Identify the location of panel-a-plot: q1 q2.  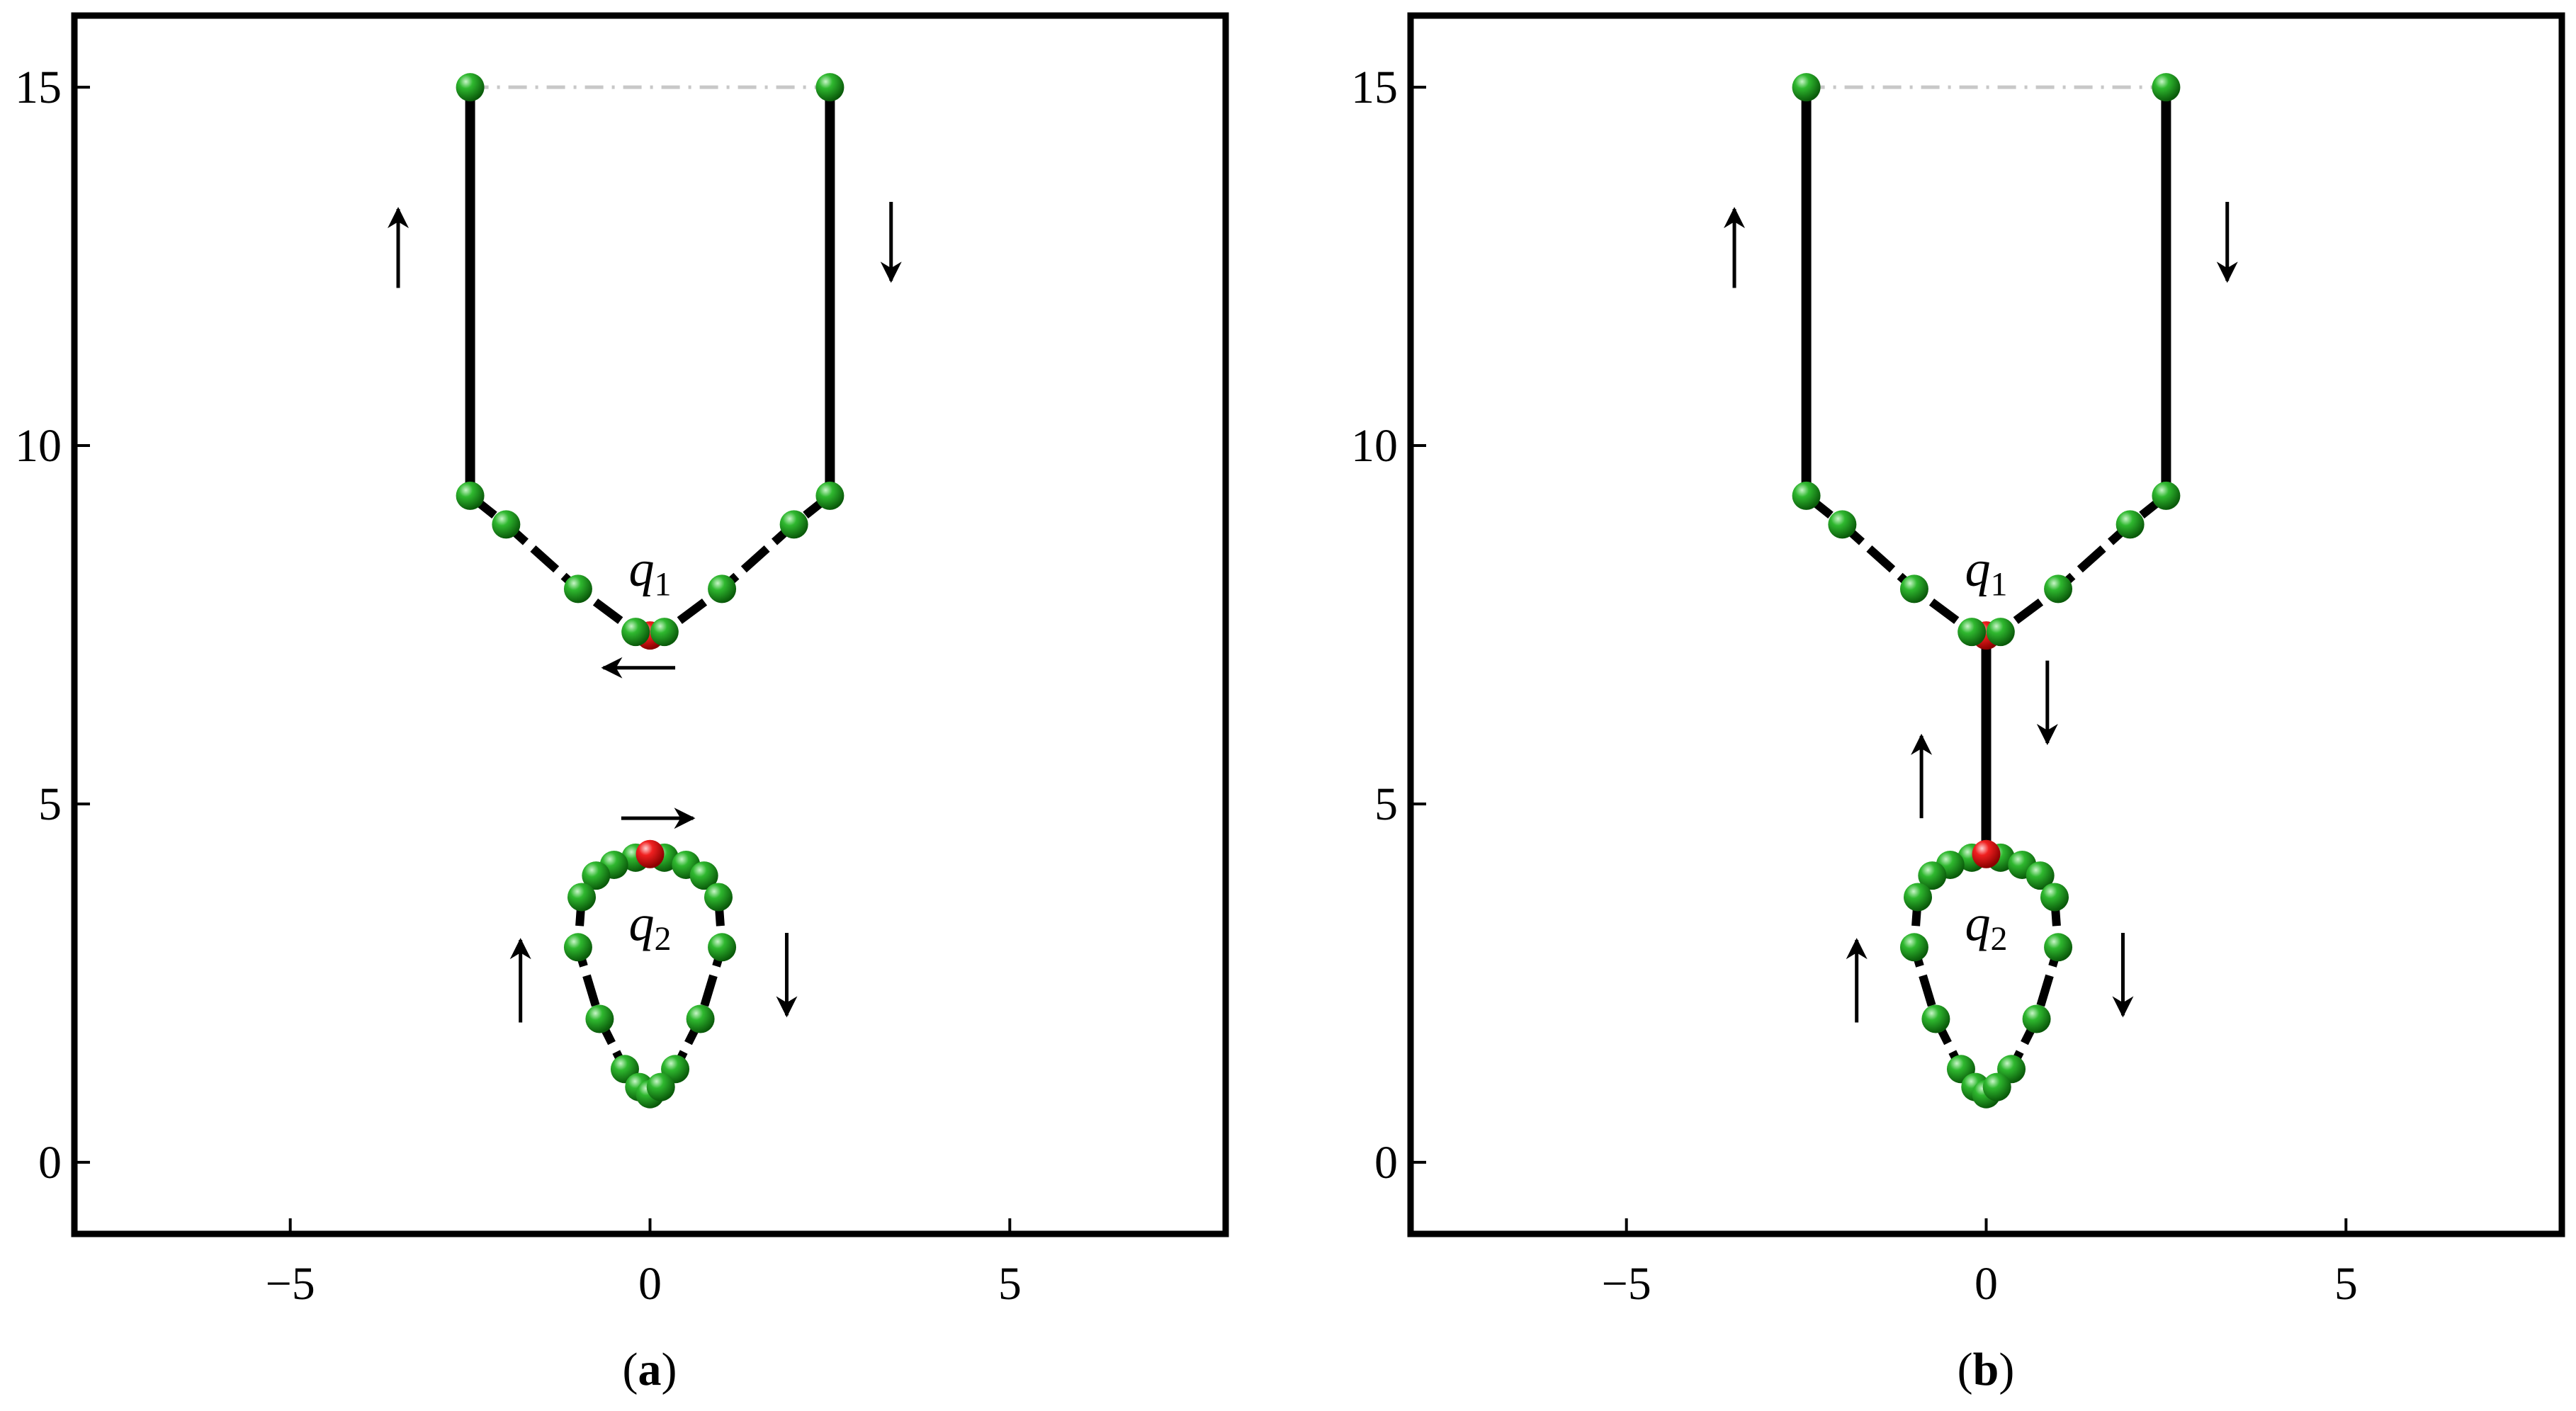
(645, 591).